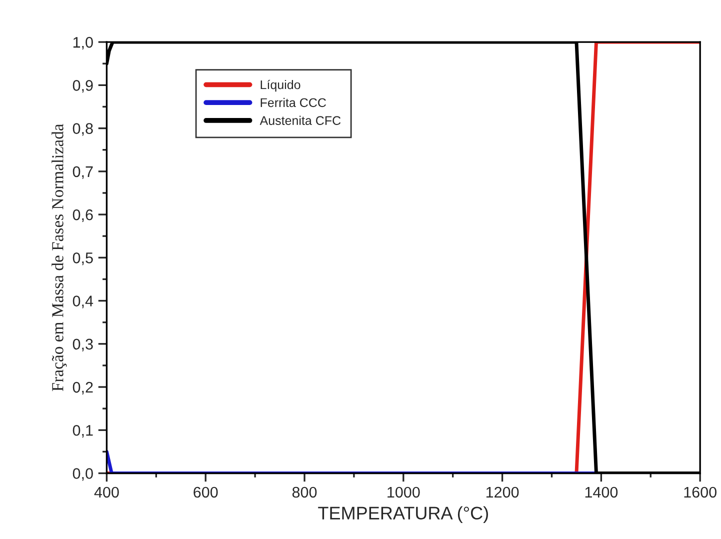 Image resolution: width=721 pixels, height=539 pixels. What do you see at coordinates (82, 215) in the screenshot?
I see `y-tick-label: 0,6` at bounding box center [82, 215].